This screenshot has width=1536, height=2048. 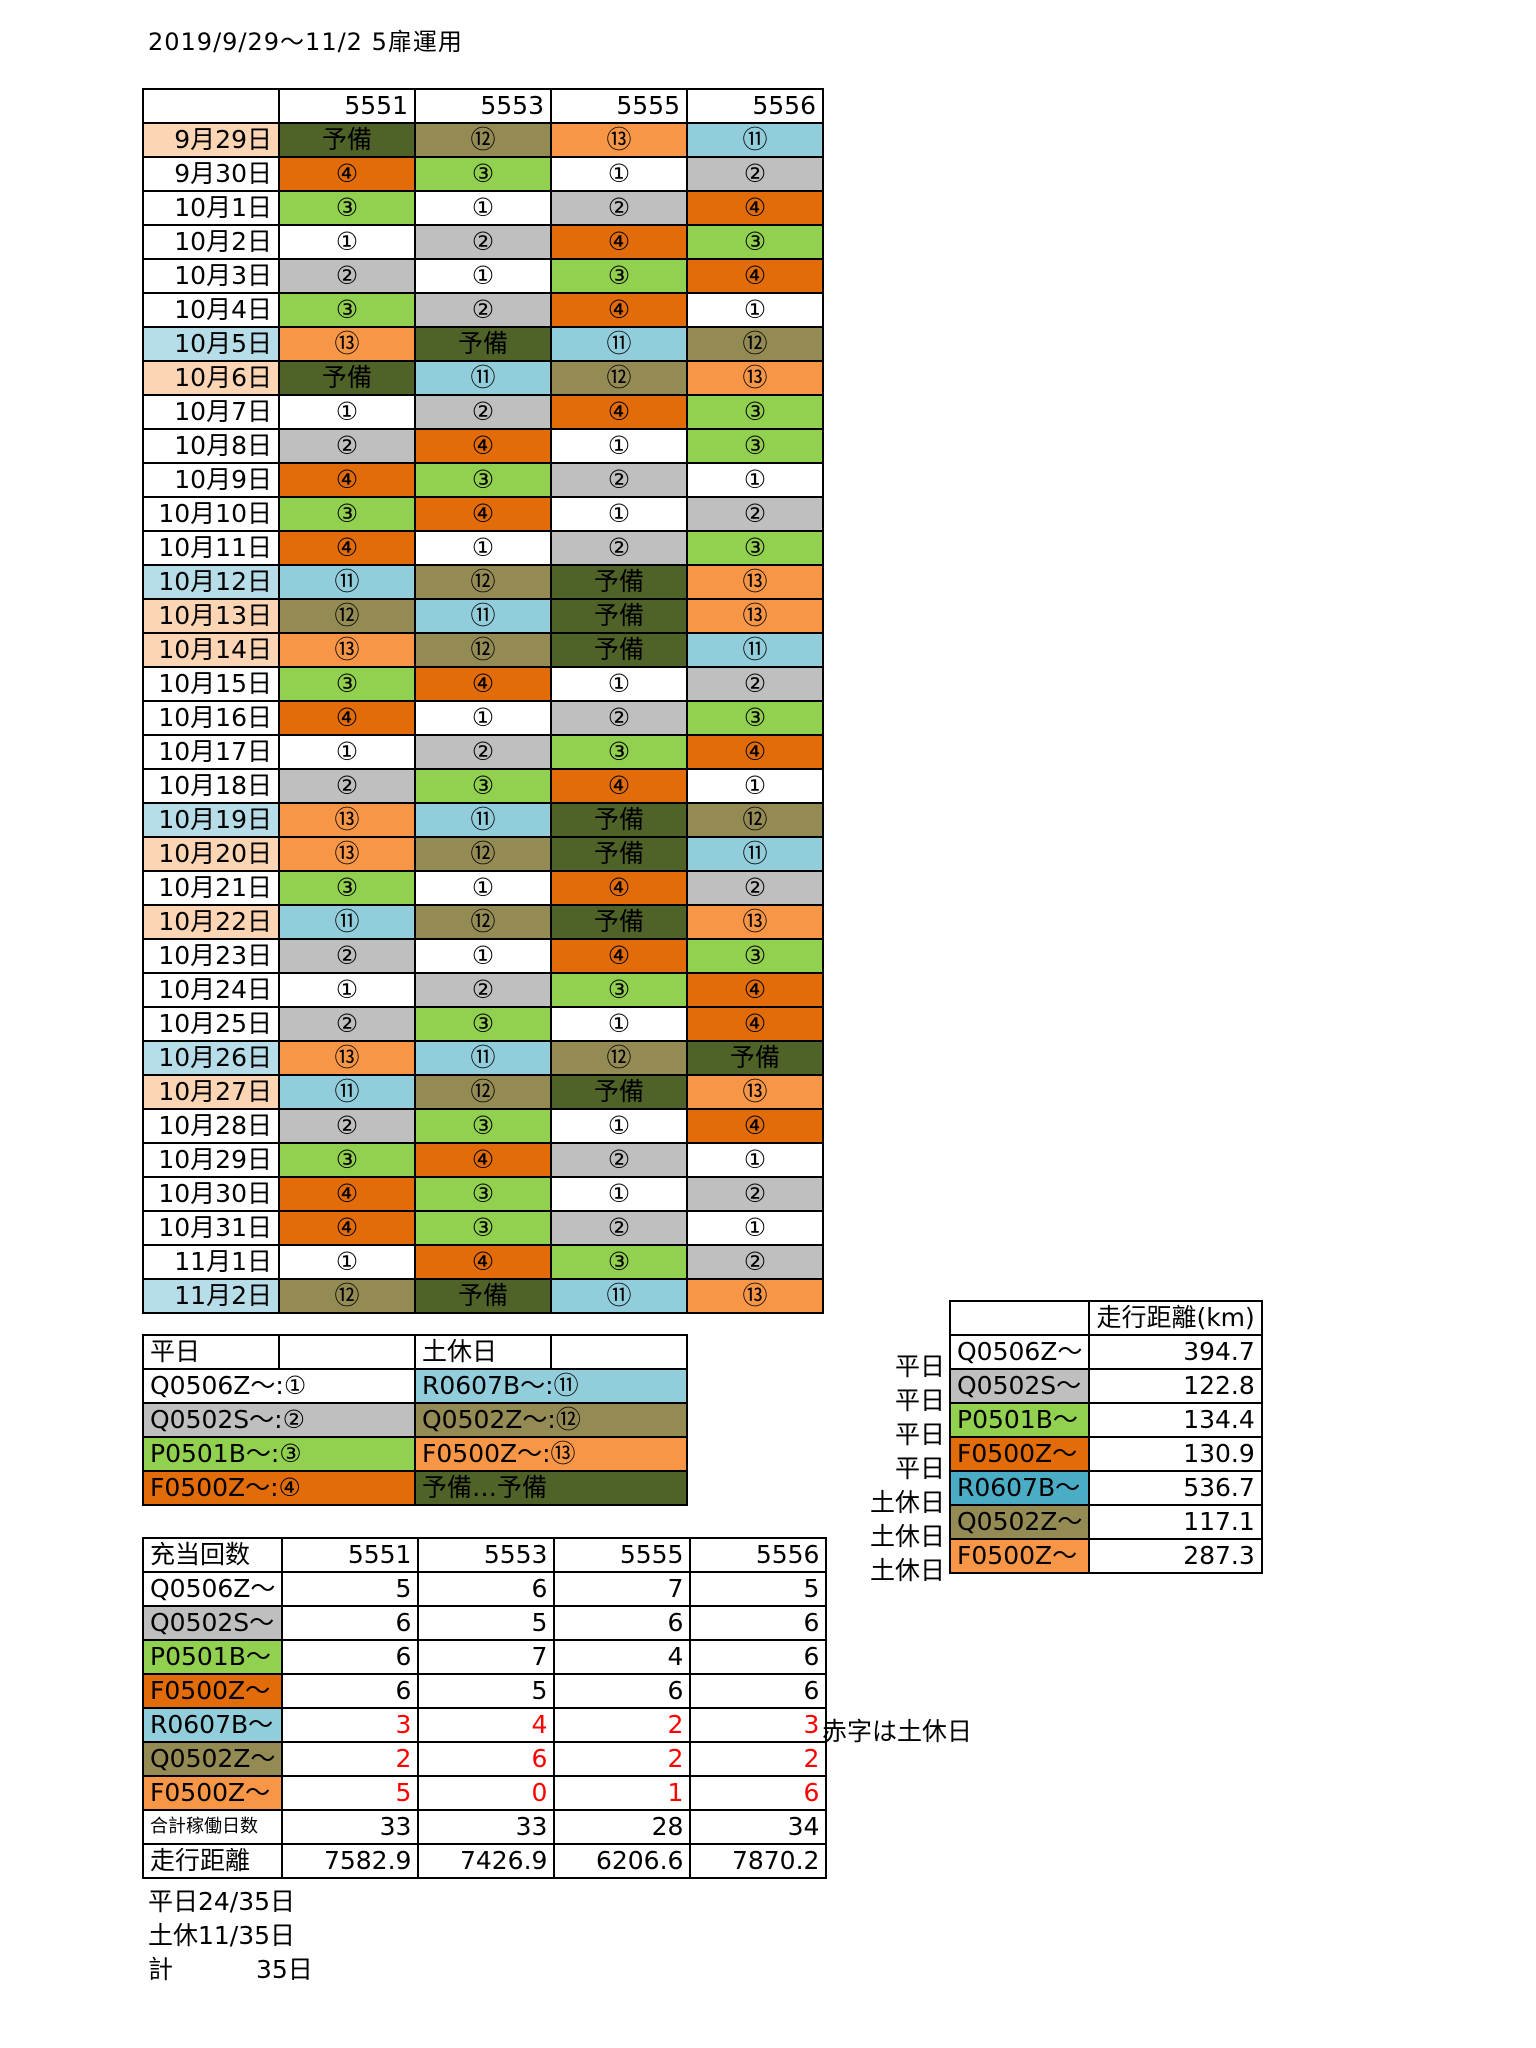 I want to click on date-cell: 10月20日, so click(x=211, y=854).